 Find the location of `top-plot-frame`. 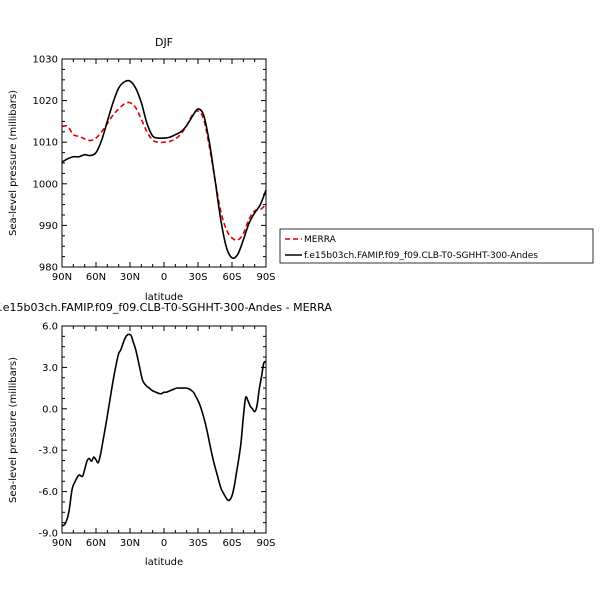

top-plot-frame is located at coordinates (164, 163).